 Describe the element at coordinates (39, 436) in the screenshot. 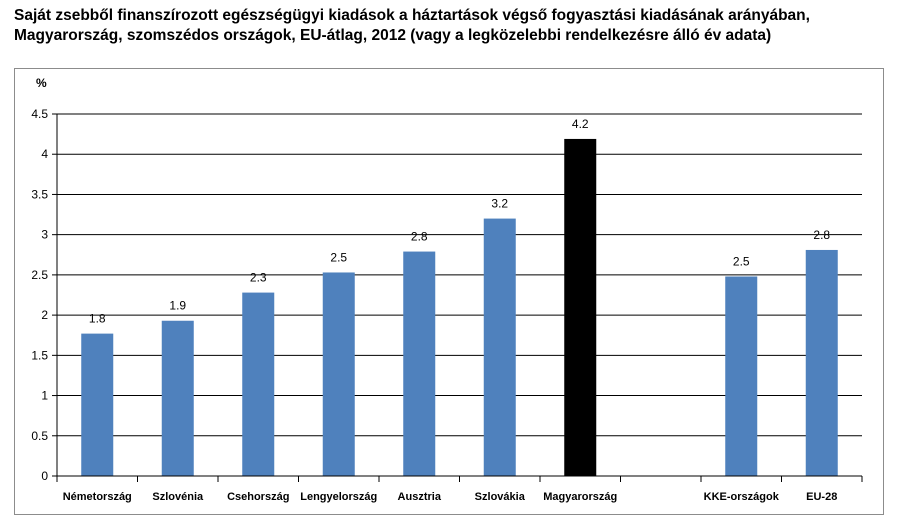

I see `y-tick-label-1: 0.5` at that location.